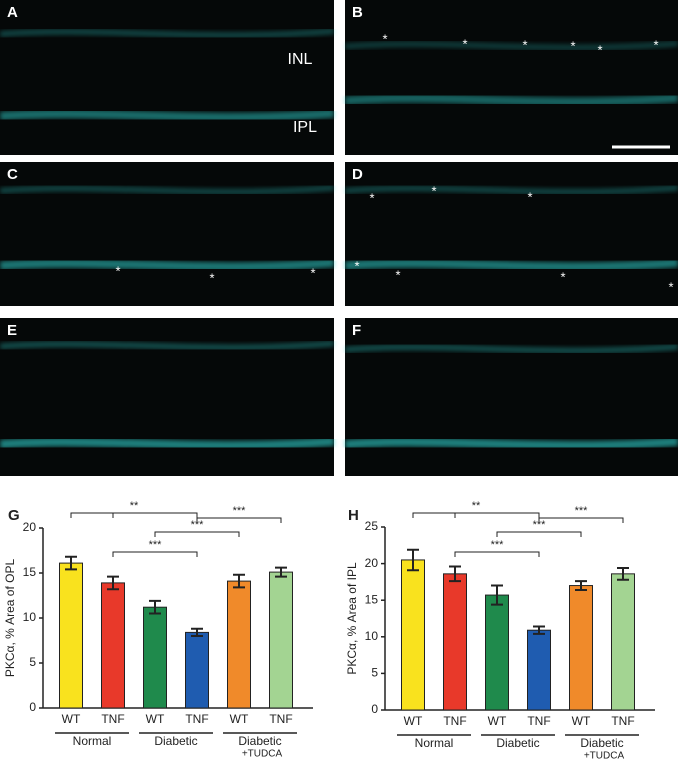  What do you see at coordinates (12, 12) in the screenshot?
I see `panel-label: A` at bounding box center [12, 12].